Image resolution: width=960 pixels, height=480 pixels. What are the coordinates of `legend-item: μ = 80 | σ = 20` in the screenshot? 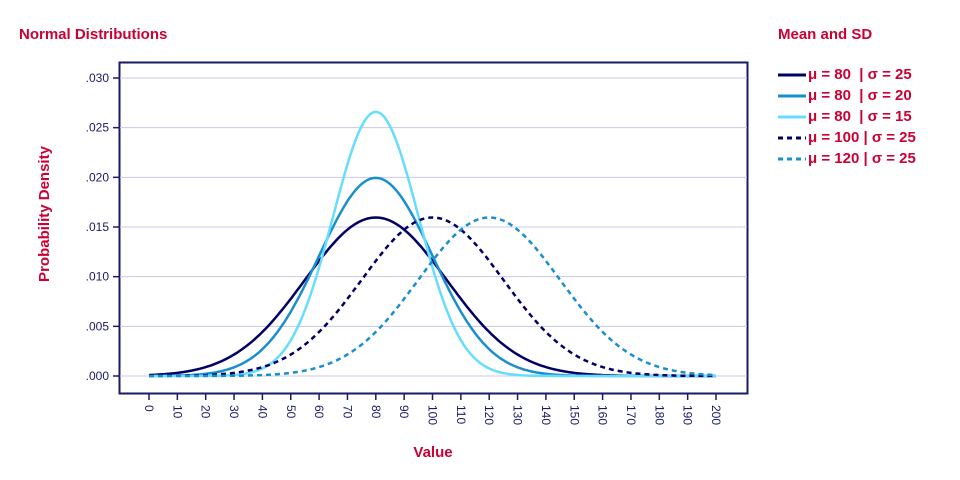 It's located at (847, 95).